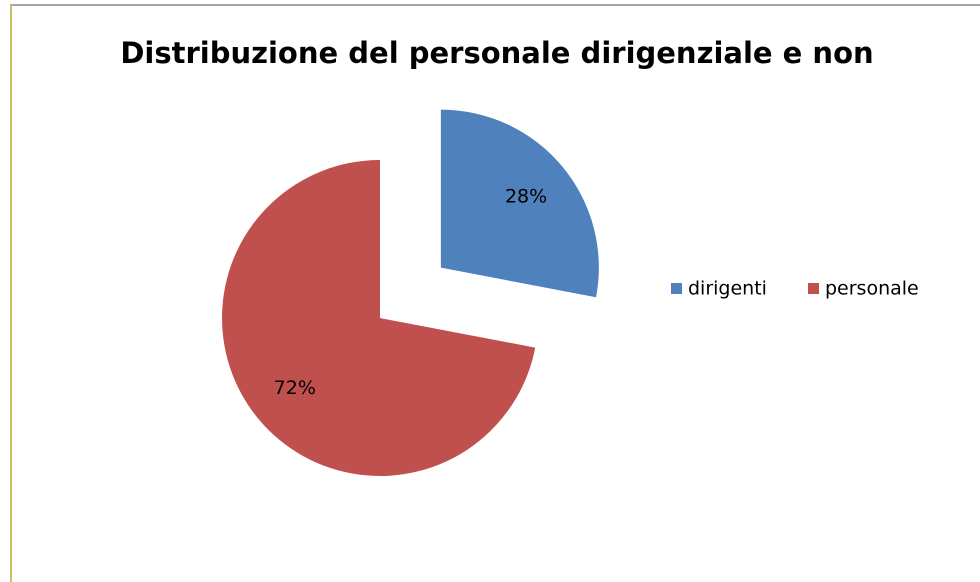 This screenshot has width=980, height=582. I want to click on legend-label: dirigenti, so click(727, 289).